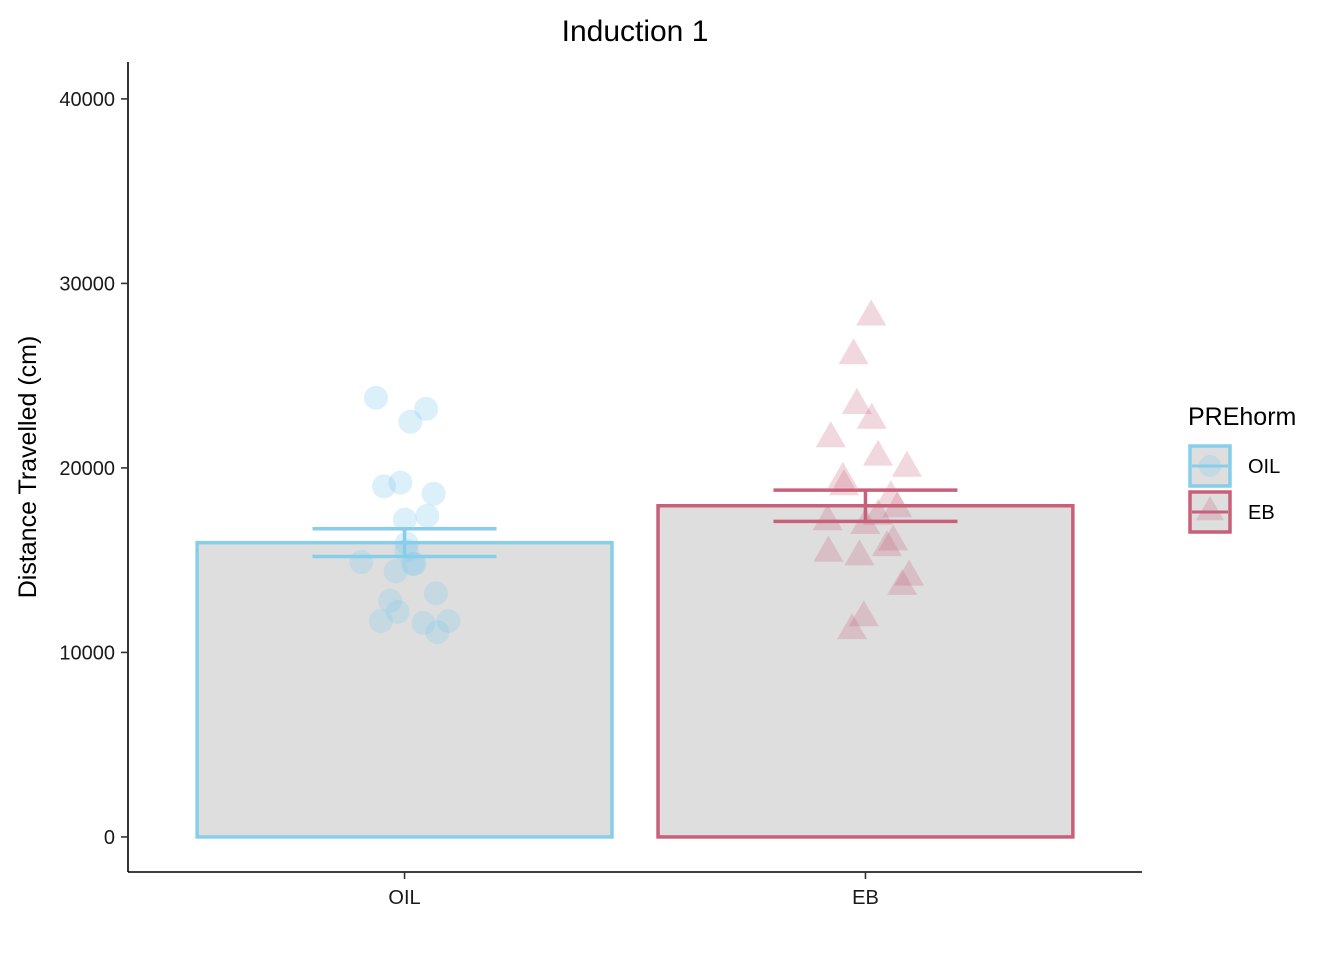 The width and height of the screenshot is (1344, 960). I want to click on y-tick-label: 40000, so click(87, 100).